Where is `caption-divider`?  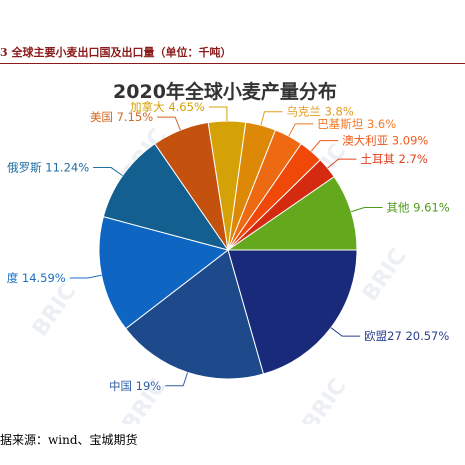
caption-divider is located at coordinates (232, 63).